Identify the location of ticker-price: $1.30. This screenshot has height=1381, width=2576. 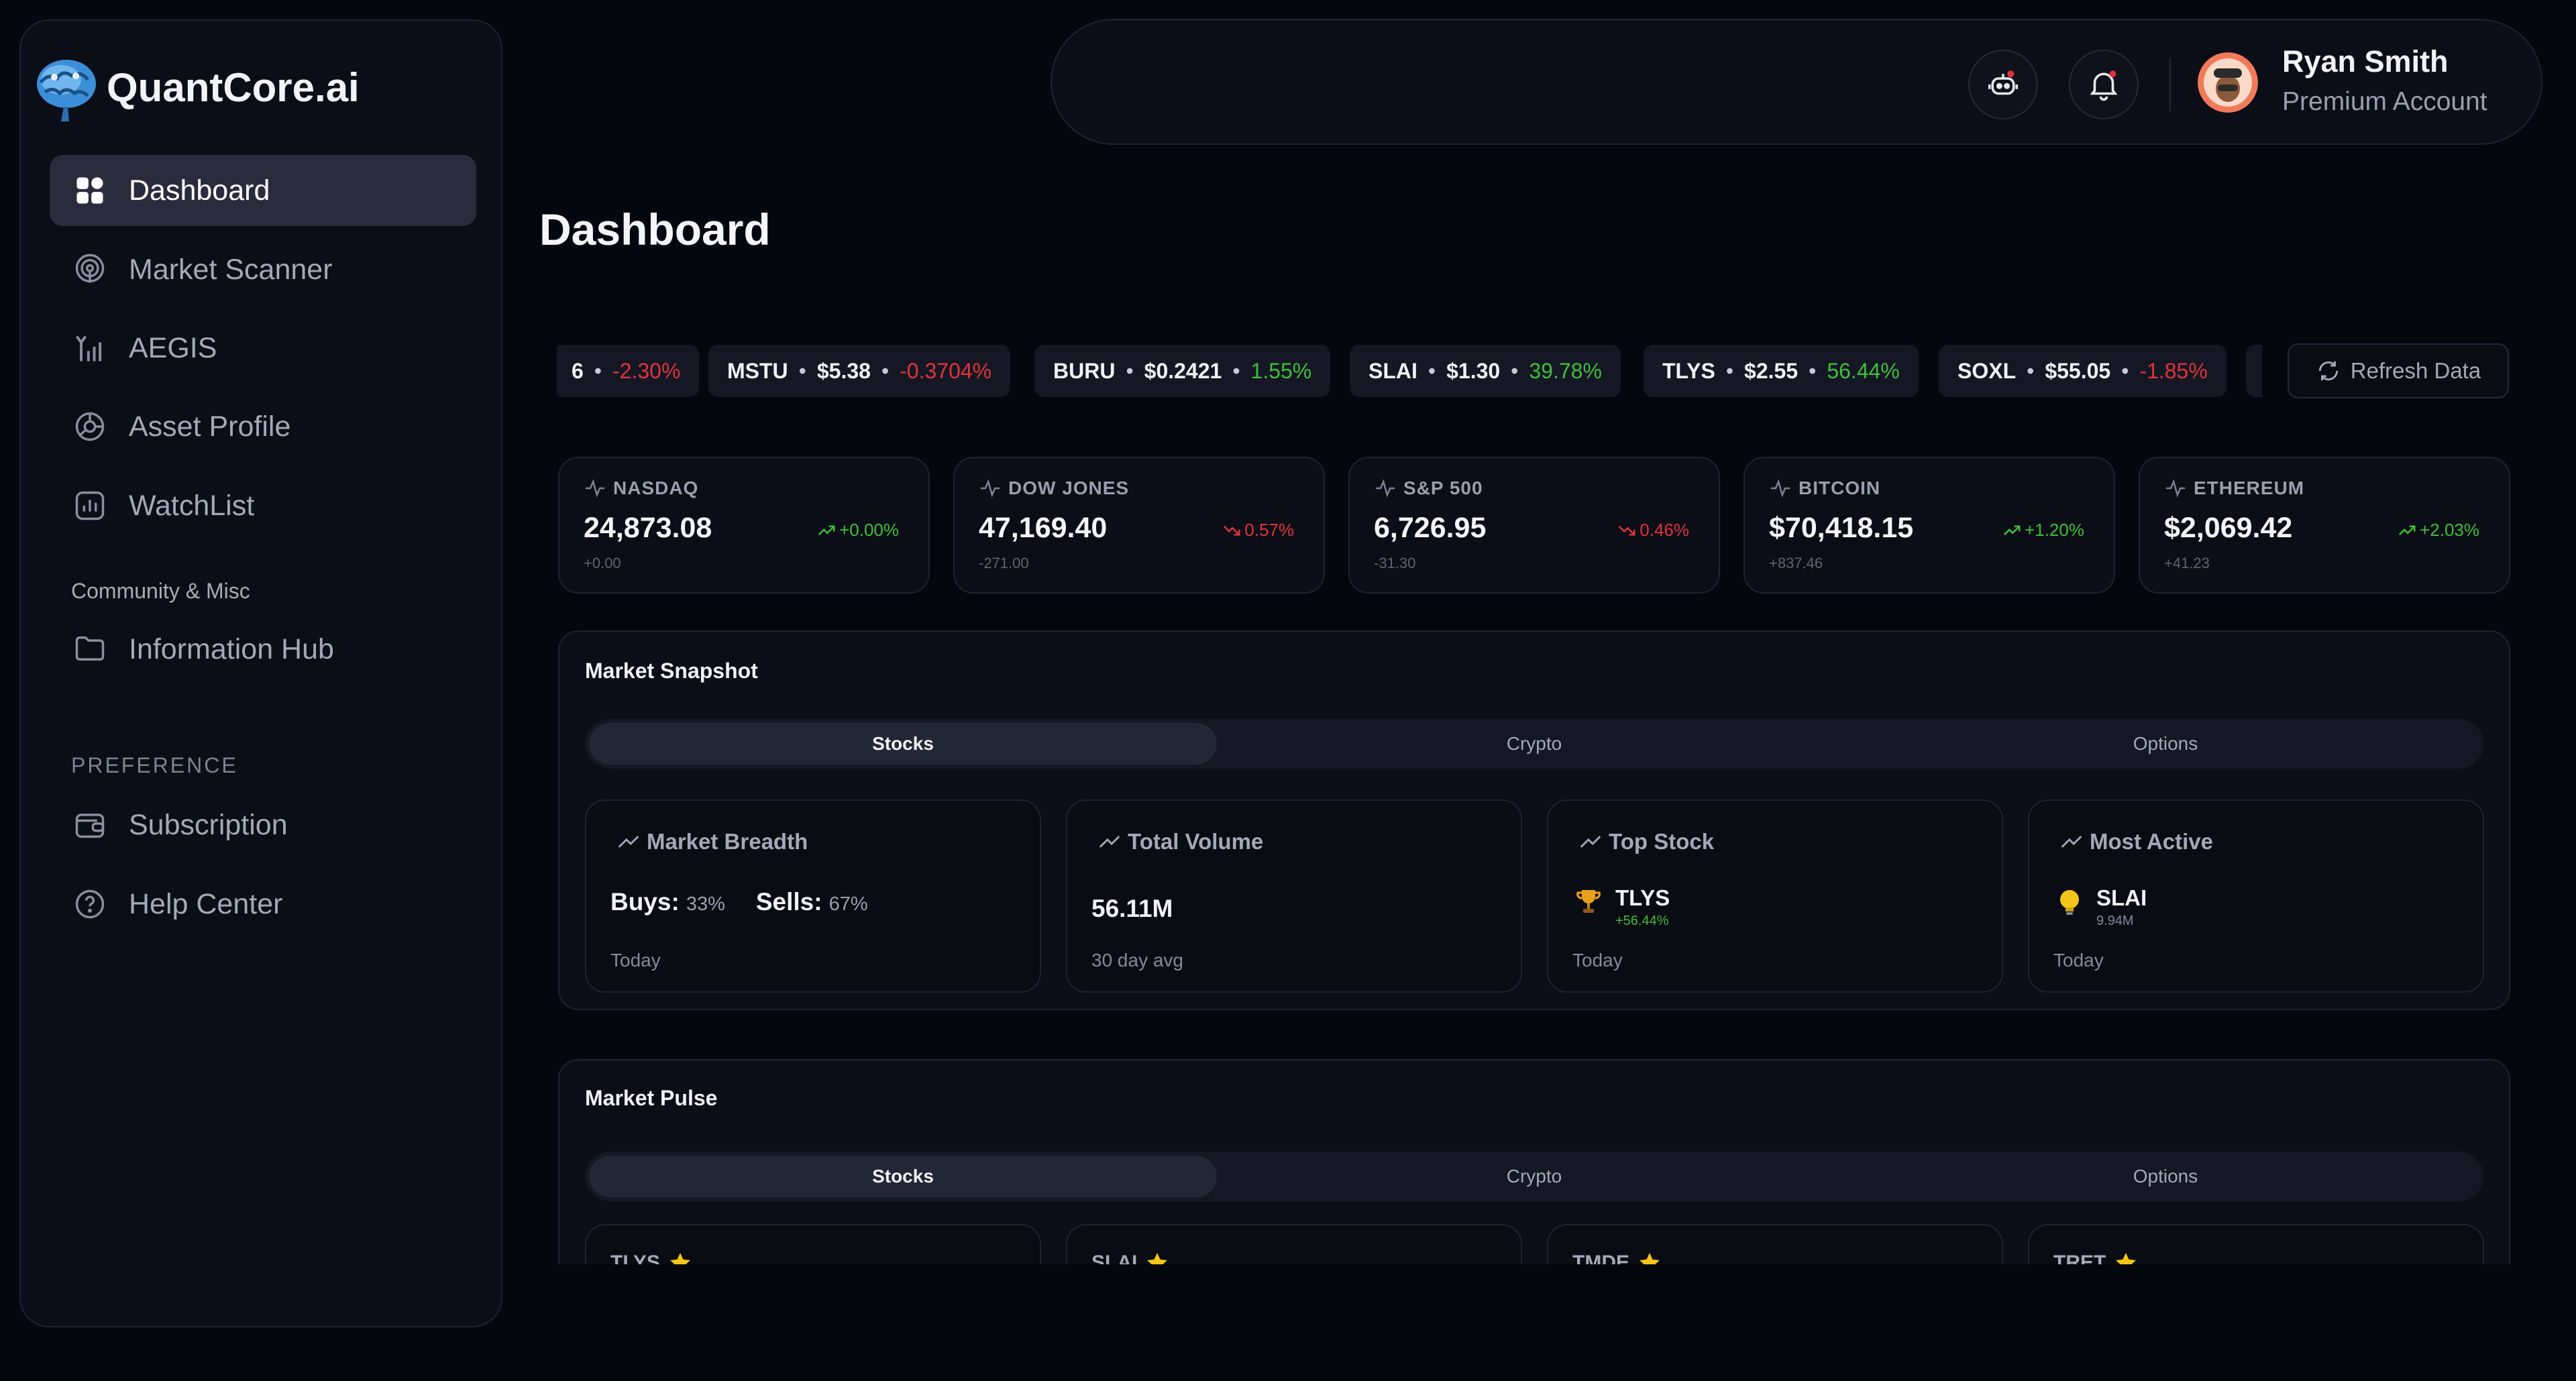
(1473, 370).